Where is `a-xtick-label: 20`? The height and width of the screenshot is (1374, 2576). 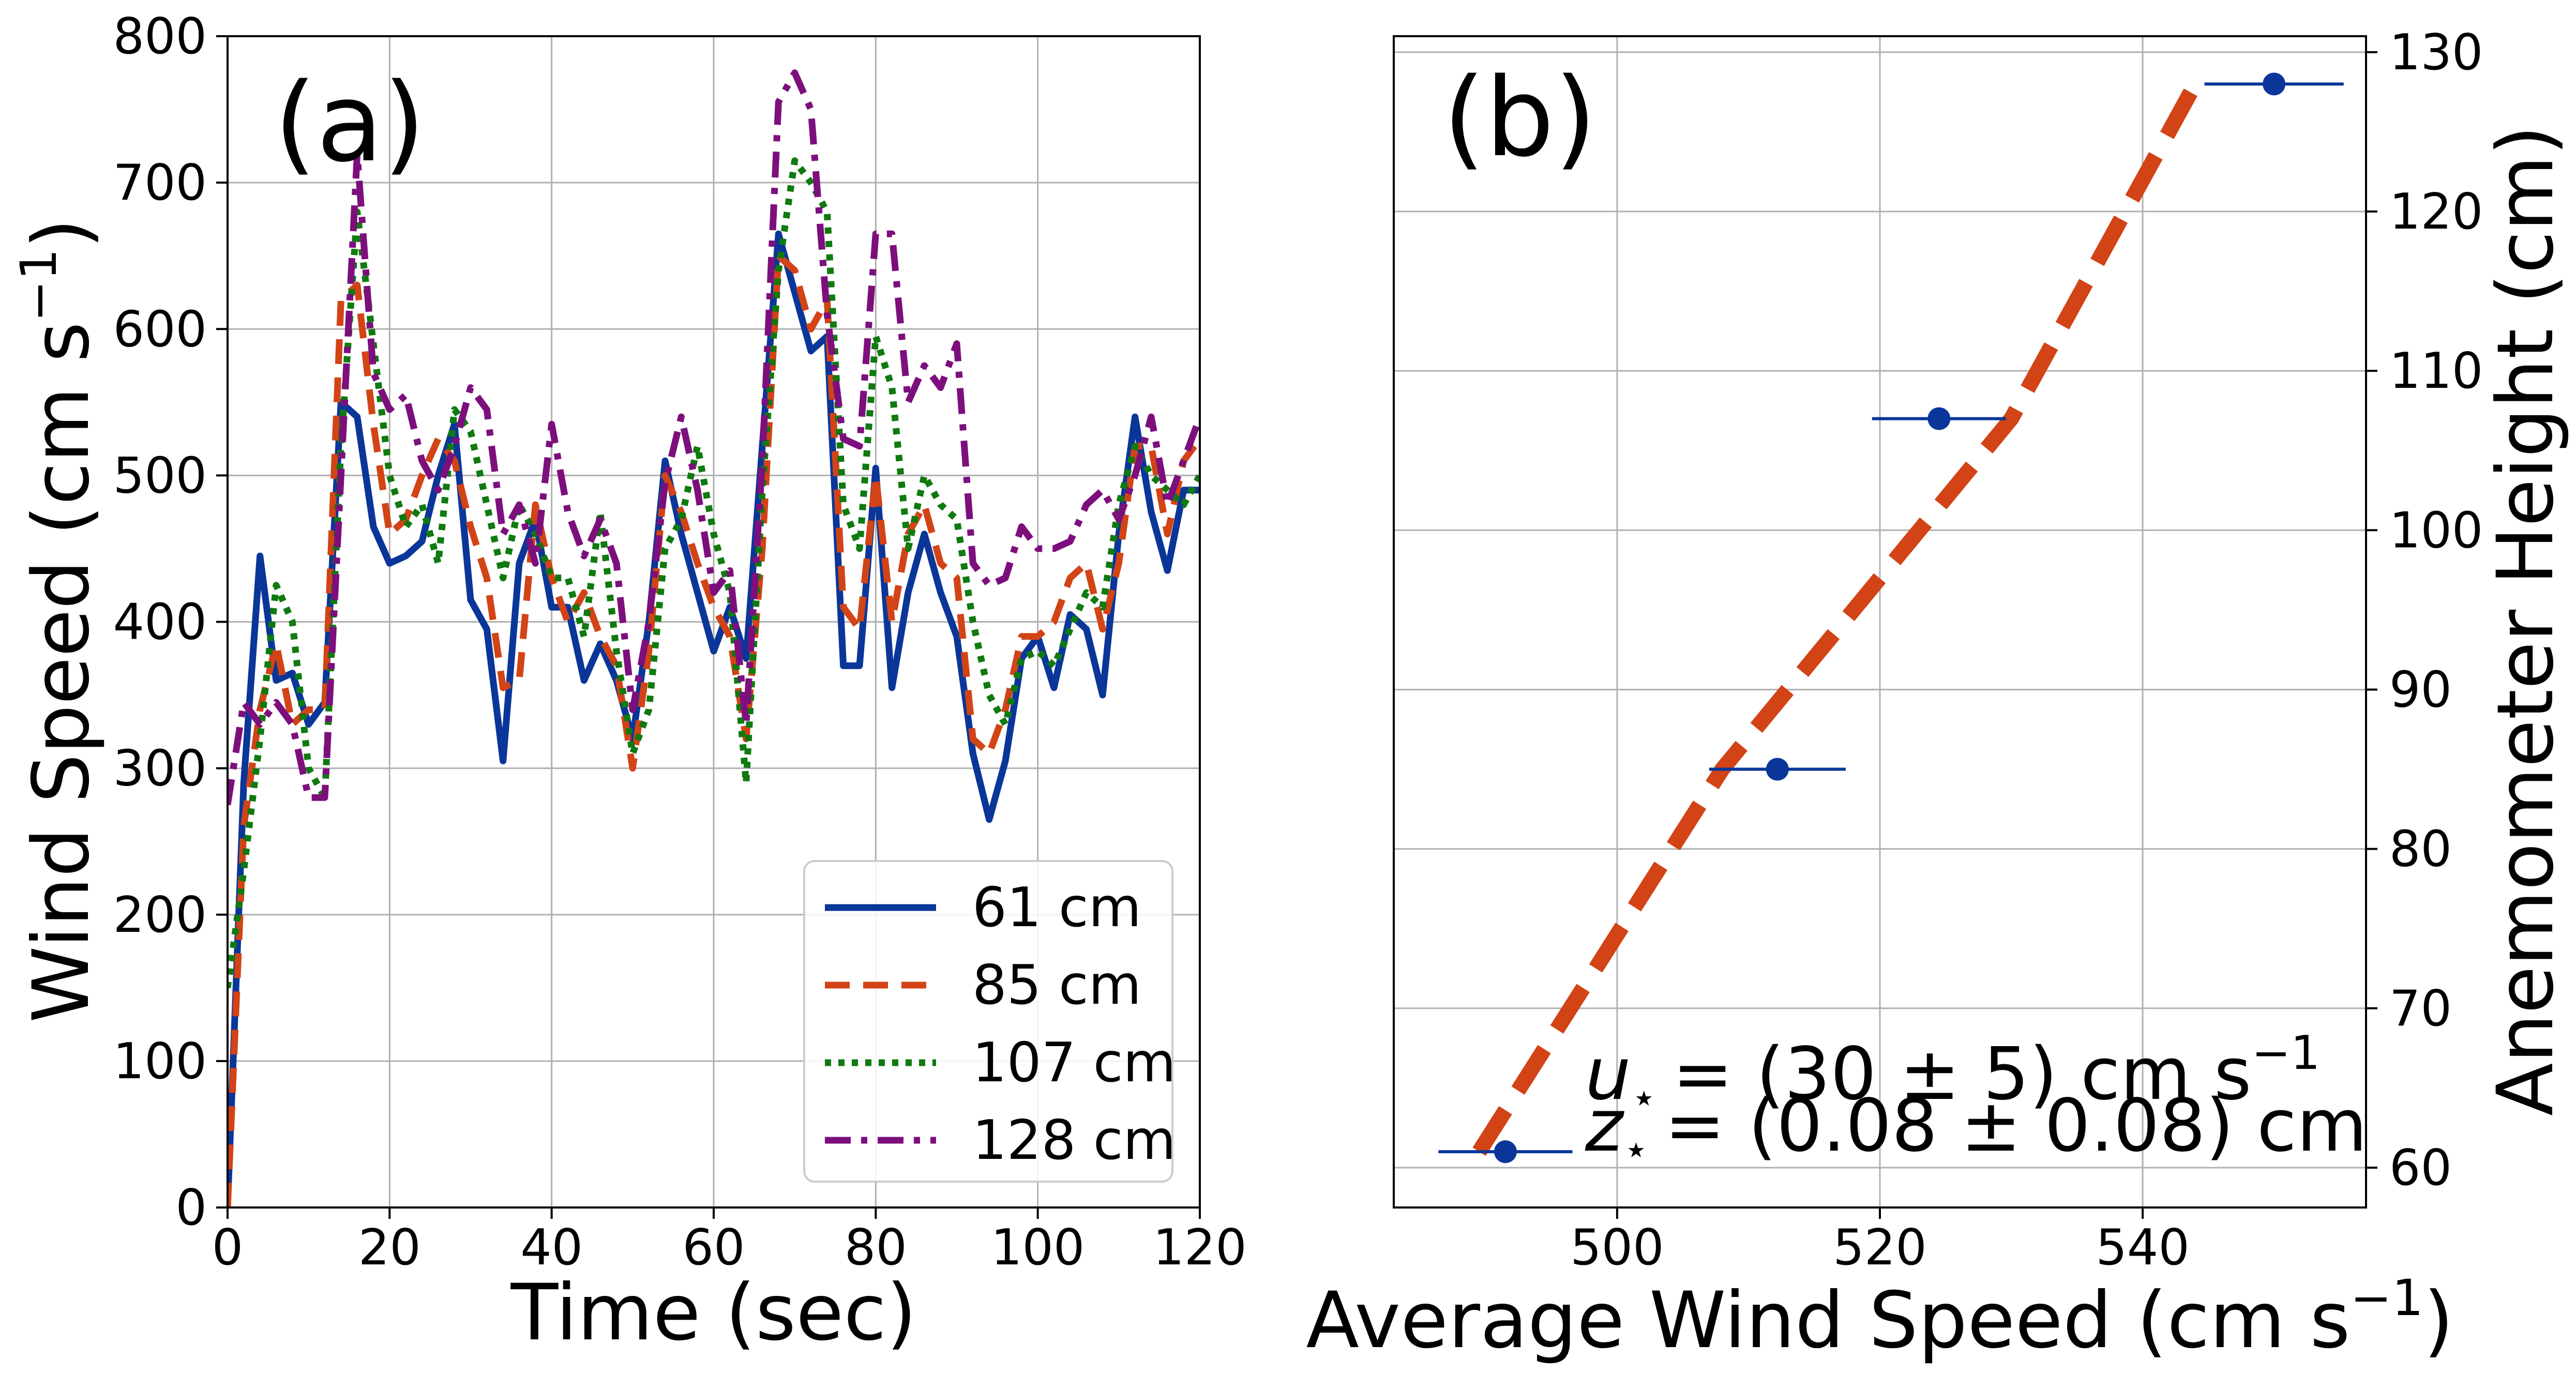 a-xtick-label: 20 is located at coordinates (389, 1247).